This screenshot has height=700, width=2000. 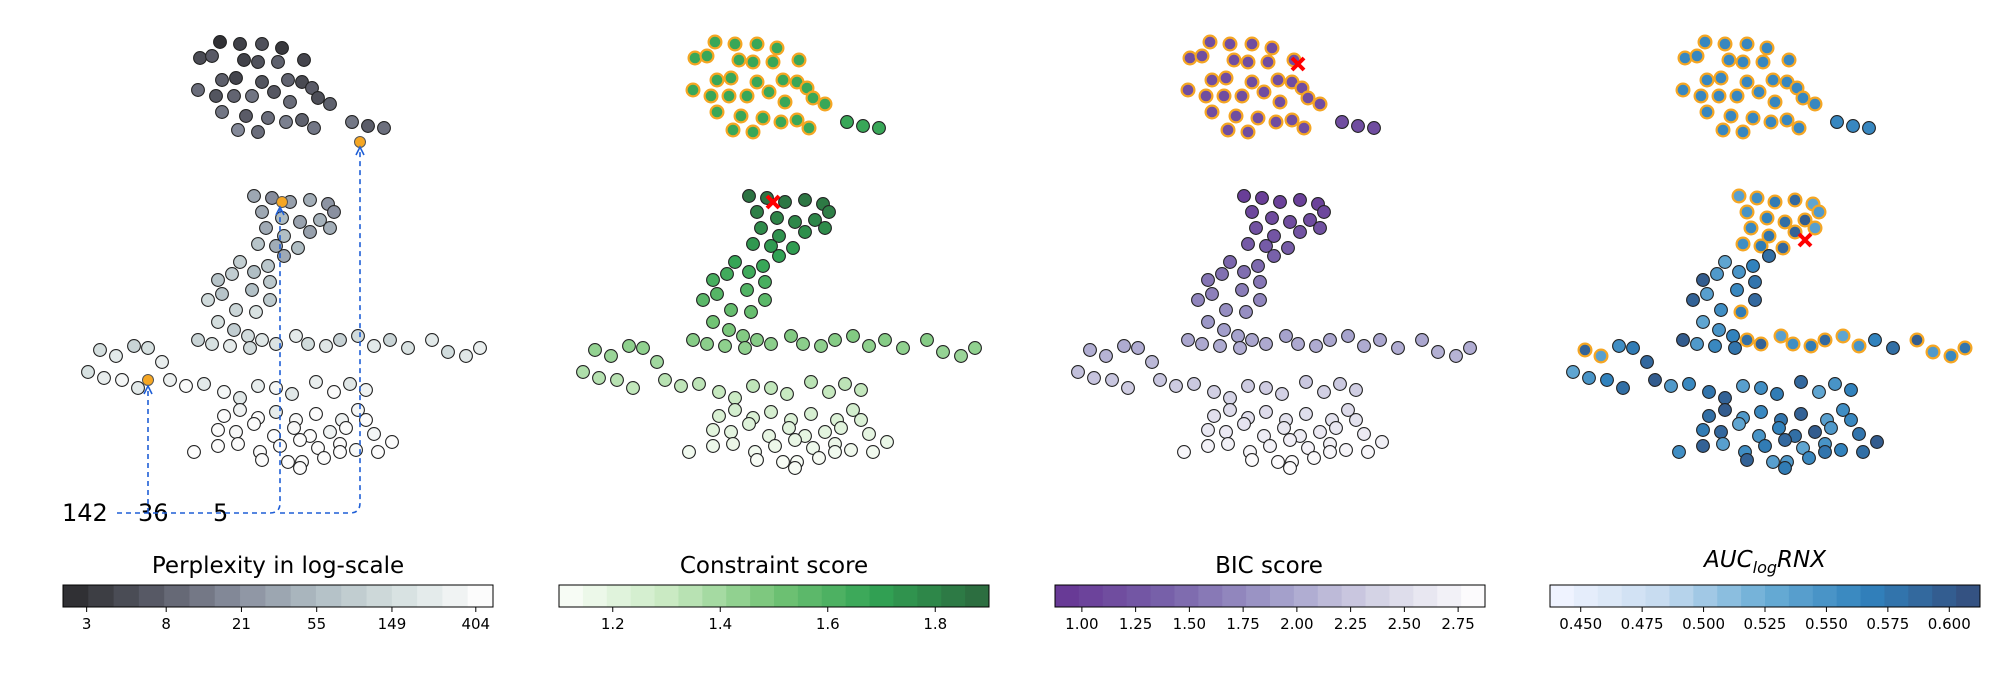 I want to click on constraint-colorbar, so click(x=774, y=596).